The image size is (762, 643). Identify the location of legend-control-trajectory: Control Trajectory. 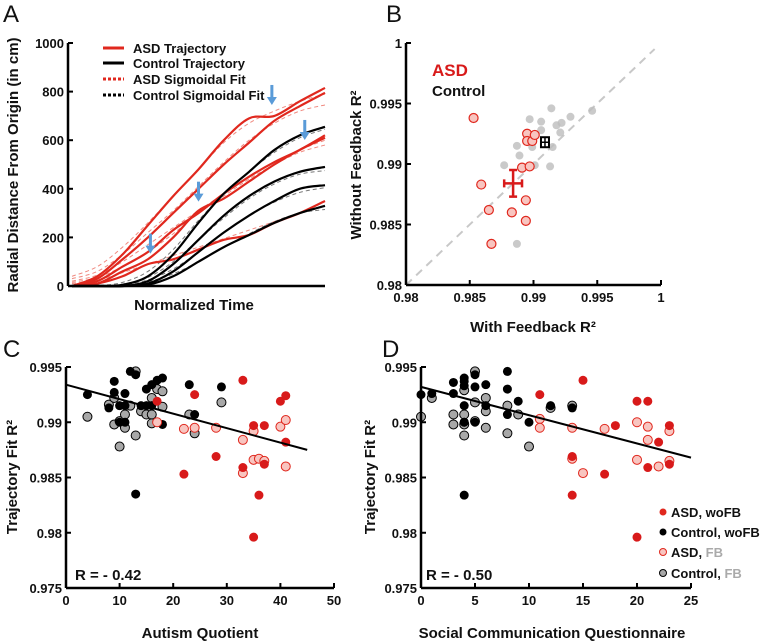
(189, 63).